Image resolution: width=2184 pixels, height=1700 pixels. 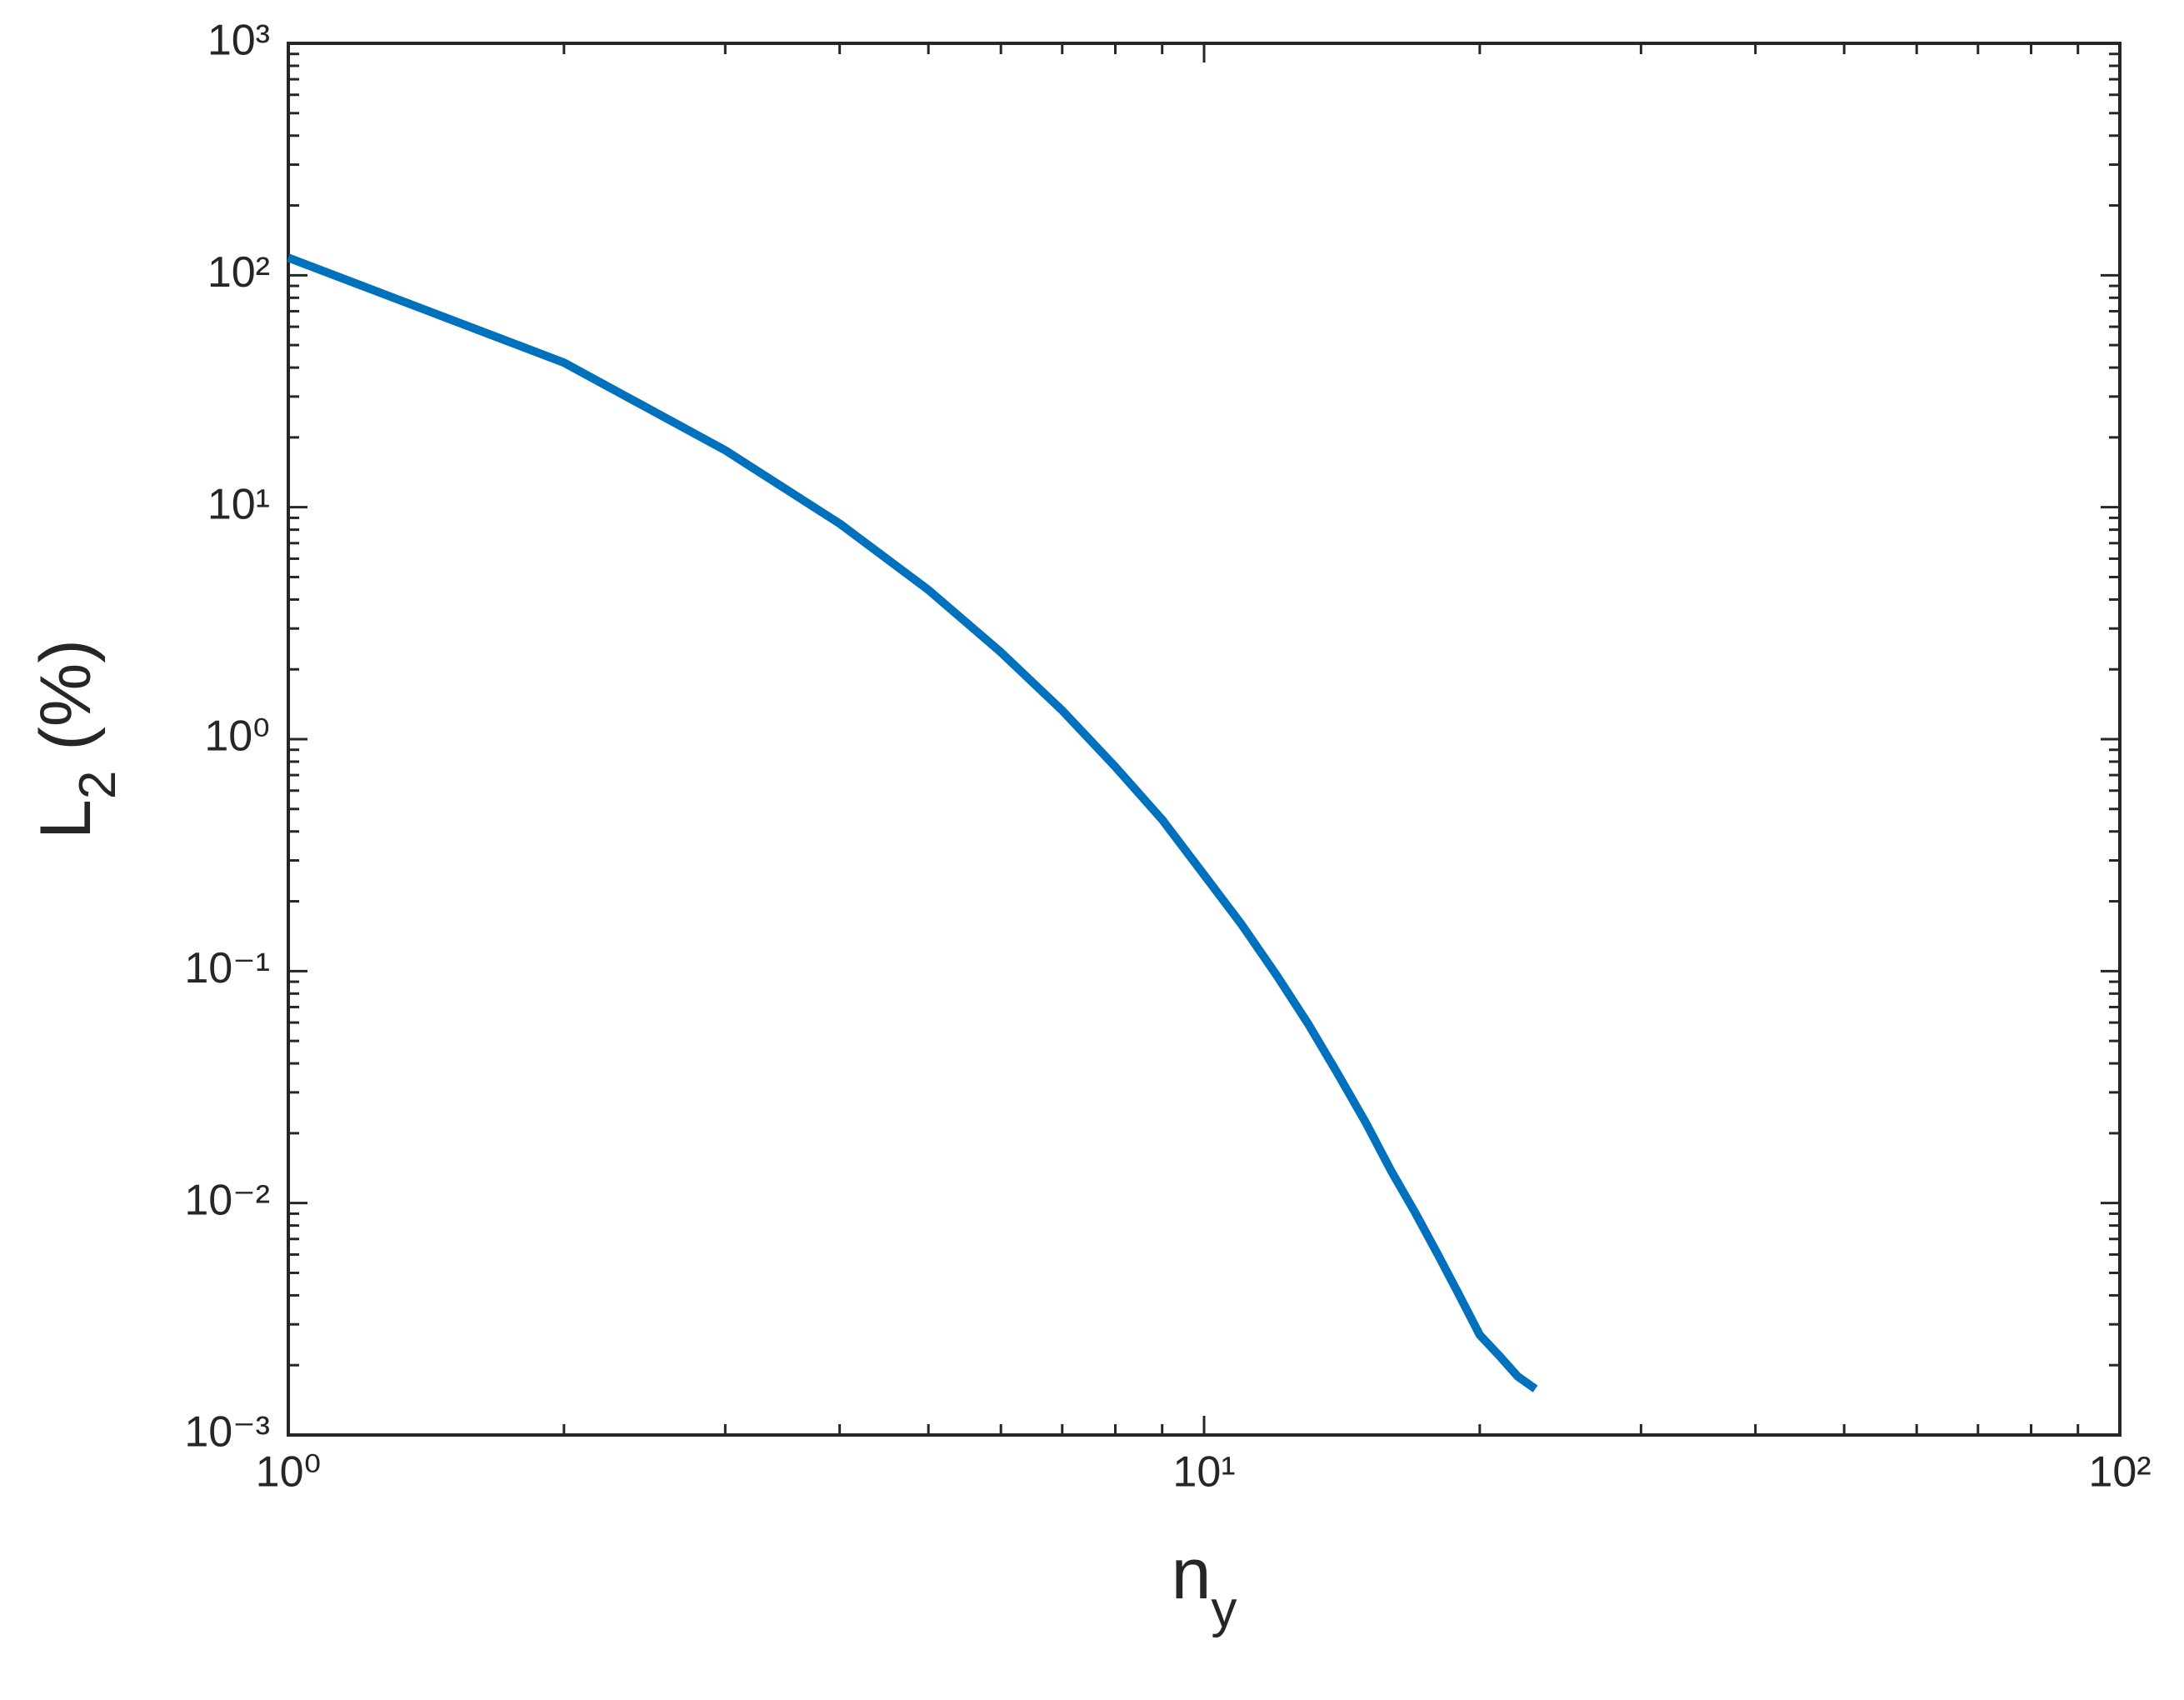 I want to click on x-axis-label: ny, so click(x=1204, y=1586).